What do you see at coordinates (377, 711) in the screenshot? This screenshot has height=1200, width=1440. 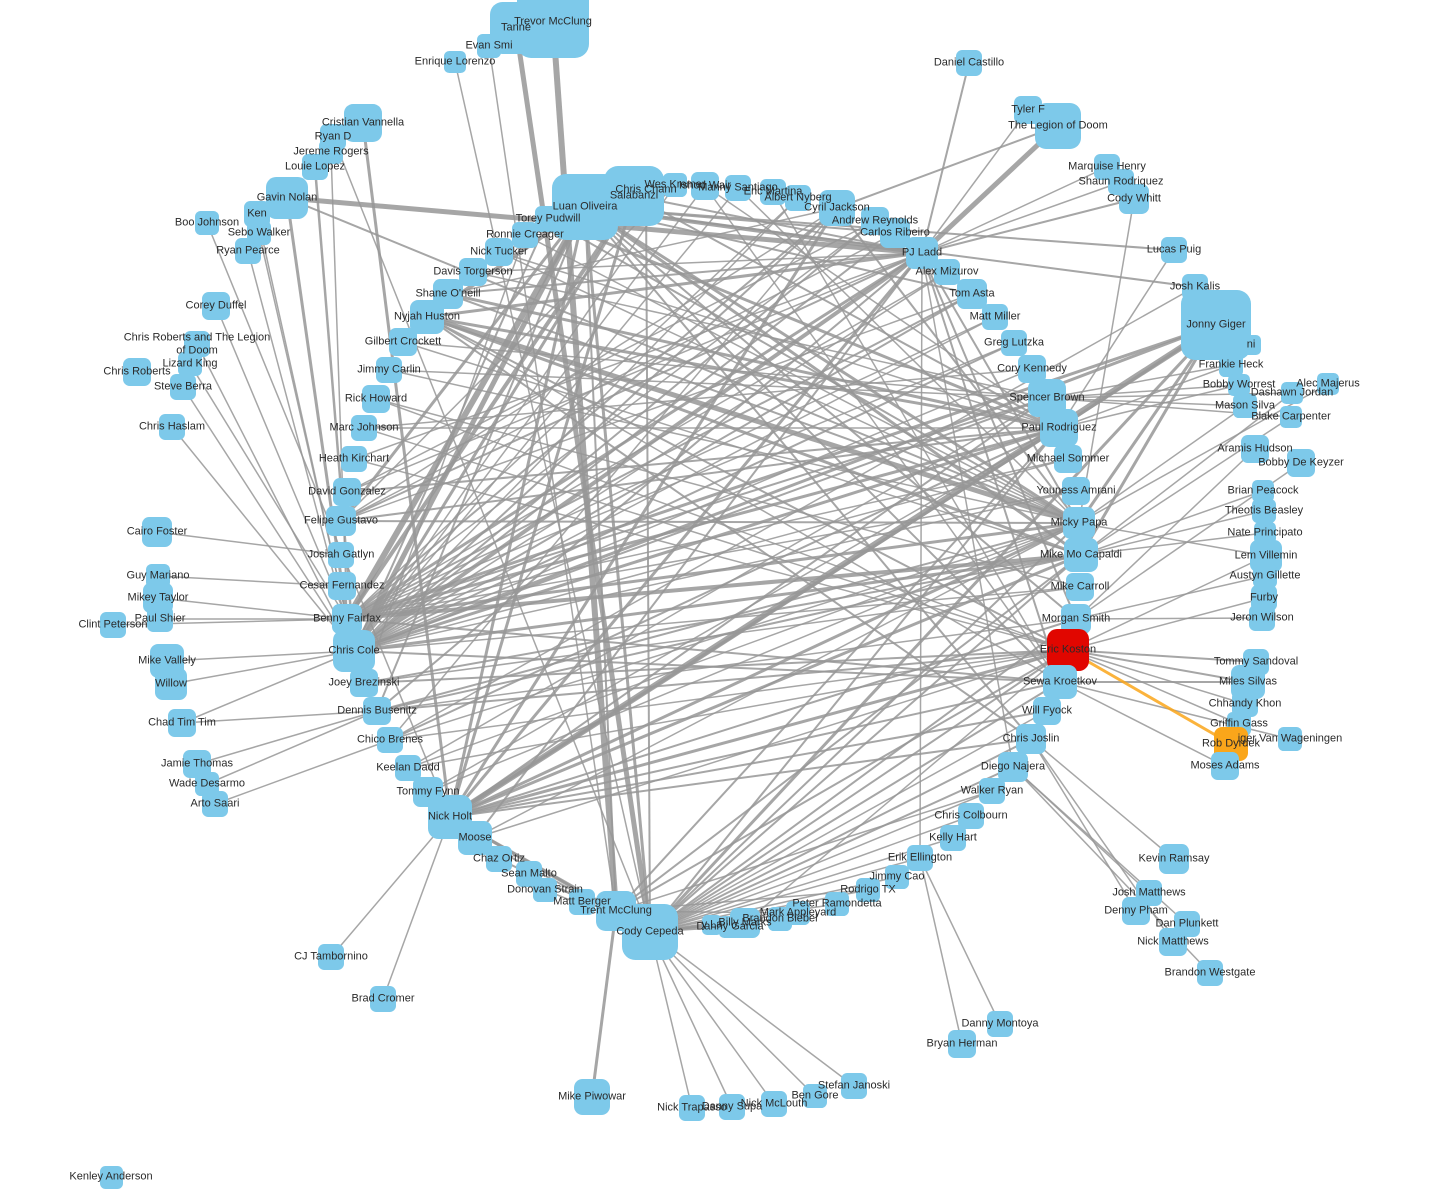 I see `node-dennis-busenitz` at bounding box center [377, 711].